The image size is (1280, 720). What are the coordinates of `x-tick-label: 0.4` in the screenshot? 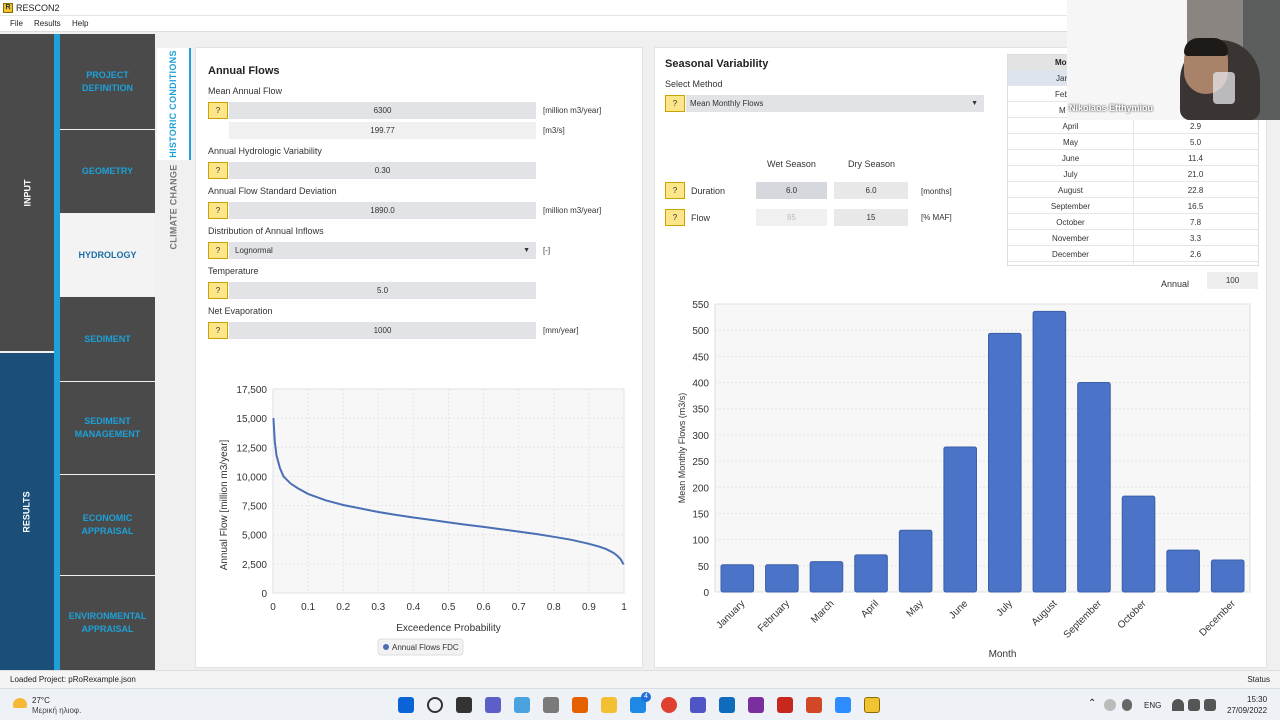 It's located at (413, 607).